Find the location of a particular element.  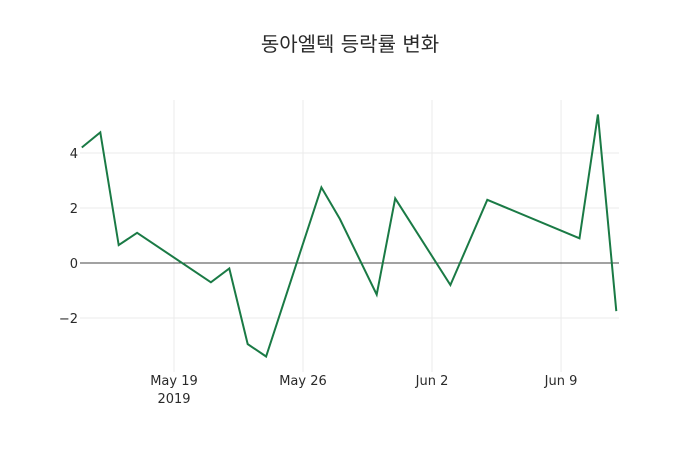

chart-title: 동아엘텍 등락률 변화 is located at coordinates (350, 44).